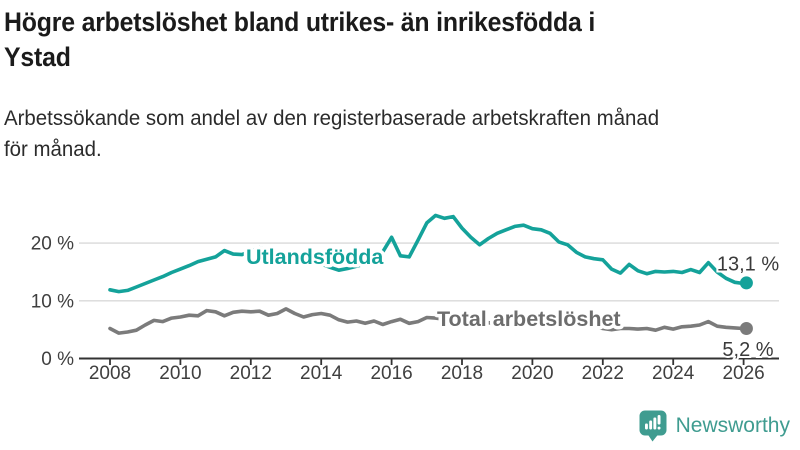  I want to click on y-axis-tick-label: 0 %, so click(57, 359).